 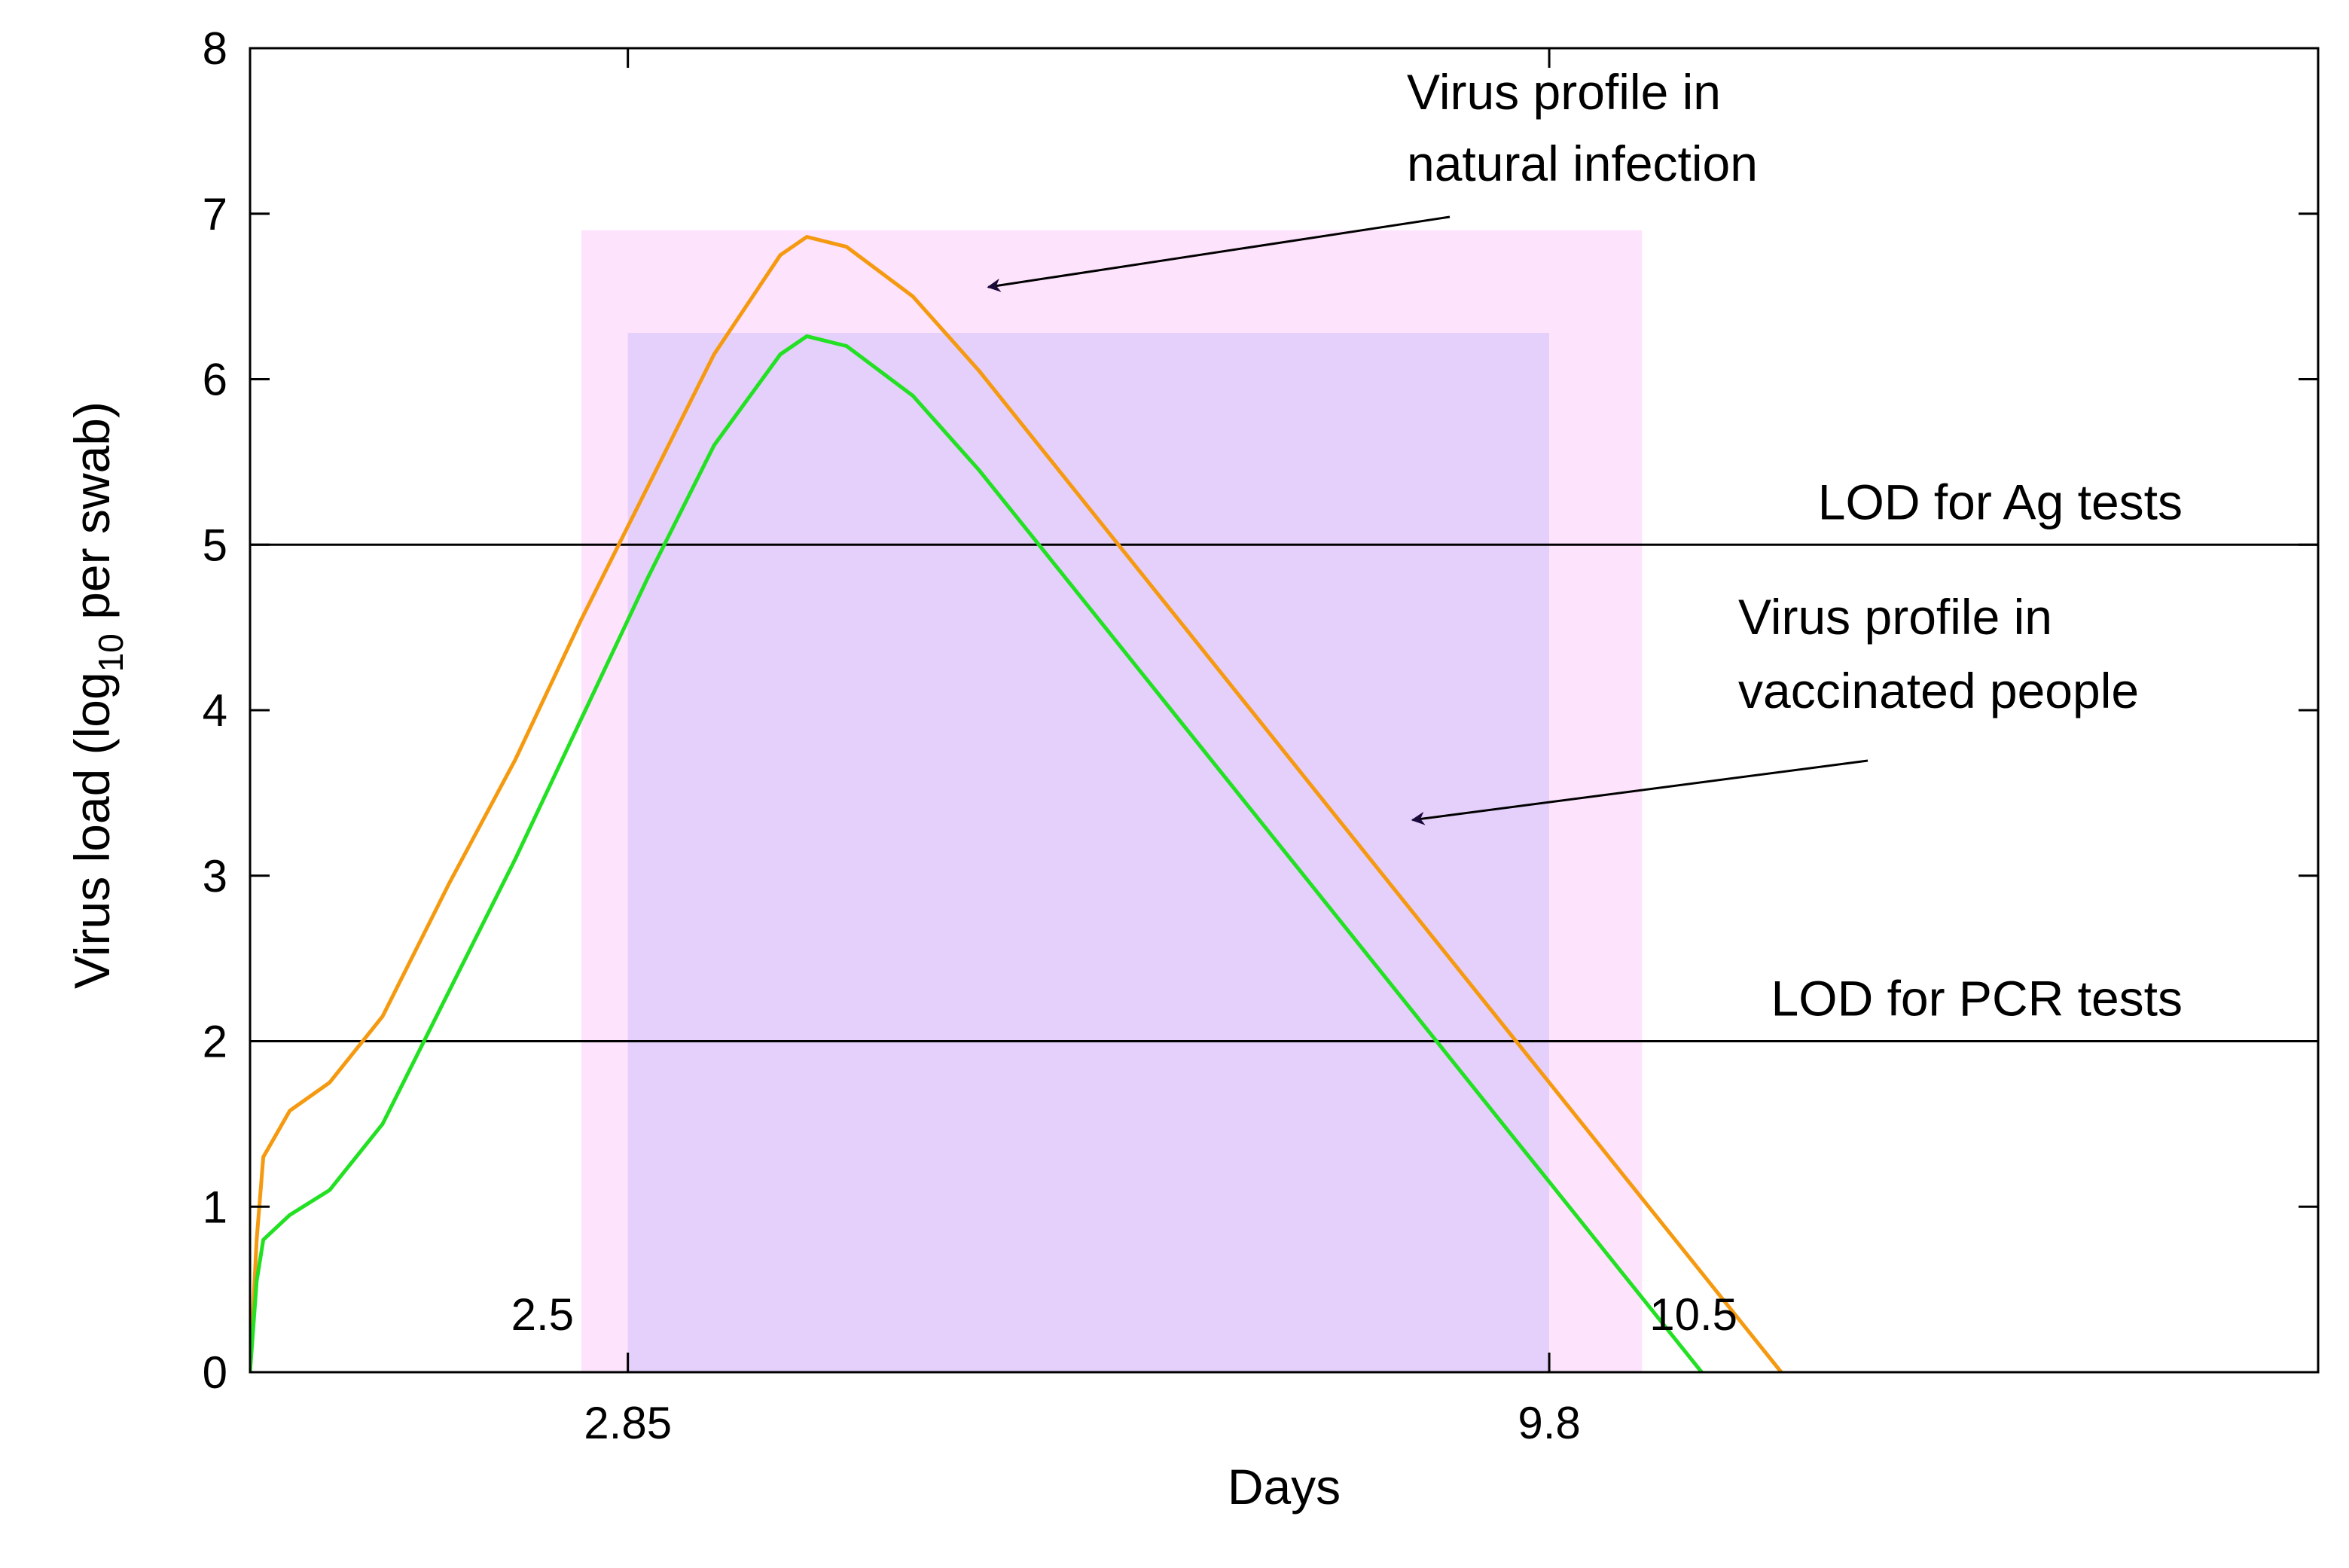 I want to click on lod-label-1: LOD for PCR tests, so click(x=1977, y=999).